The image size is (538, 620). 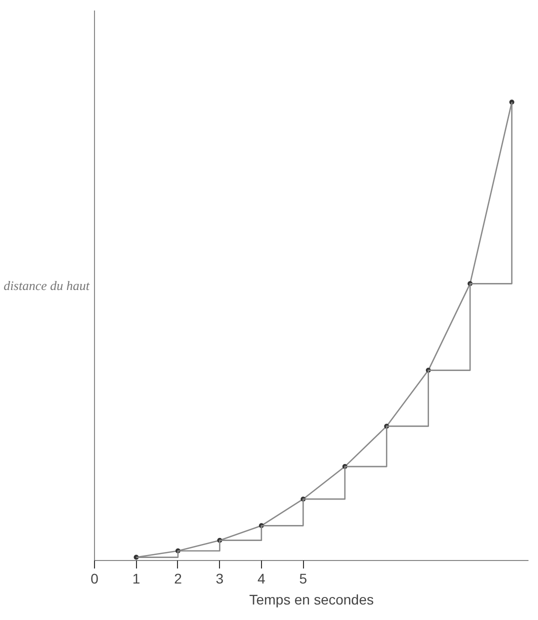 I want to click on x-tick-label: 5, so click(x=303, y=578).